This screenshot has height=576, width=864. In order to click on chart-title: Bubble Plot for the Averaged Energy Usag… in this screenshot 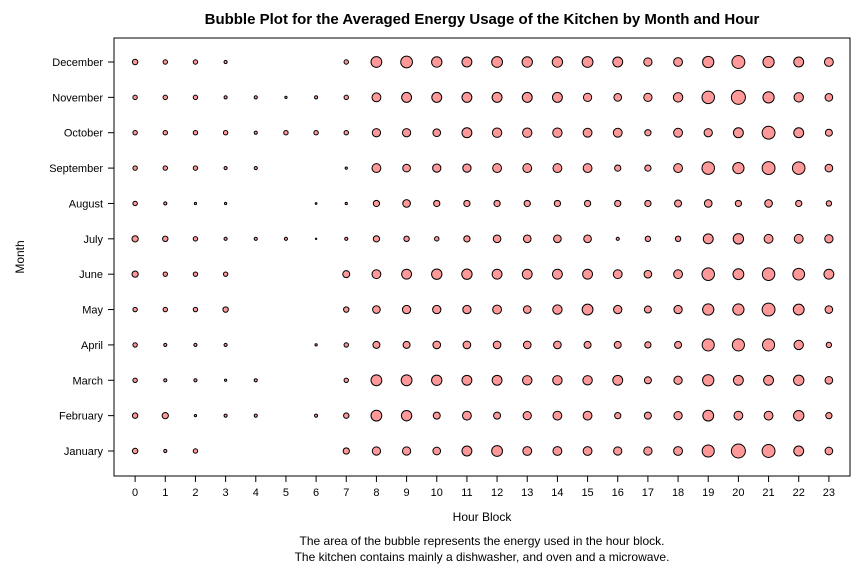, I will do `click(482, 19)`.